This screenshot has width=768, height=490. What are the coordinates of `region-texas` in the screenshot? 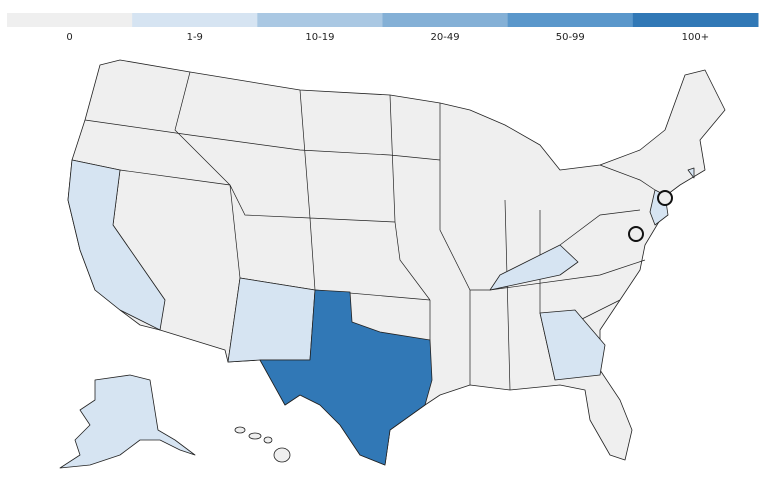 It's located at (346, 377).